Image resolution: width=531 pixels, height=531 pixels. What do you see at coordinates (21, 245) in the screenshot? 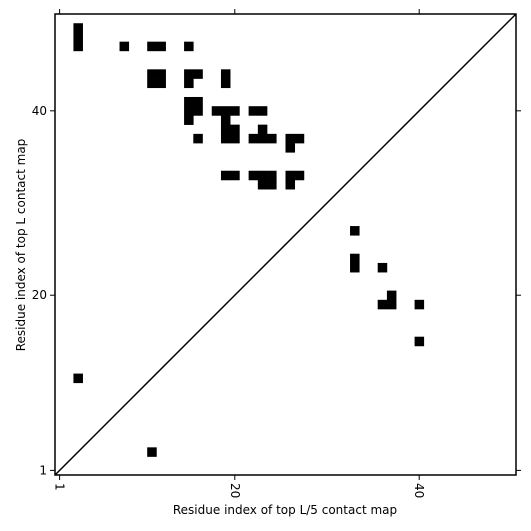
I see `y-axis-label: Residue index of top L contact map` at bounding box center [21, 245].